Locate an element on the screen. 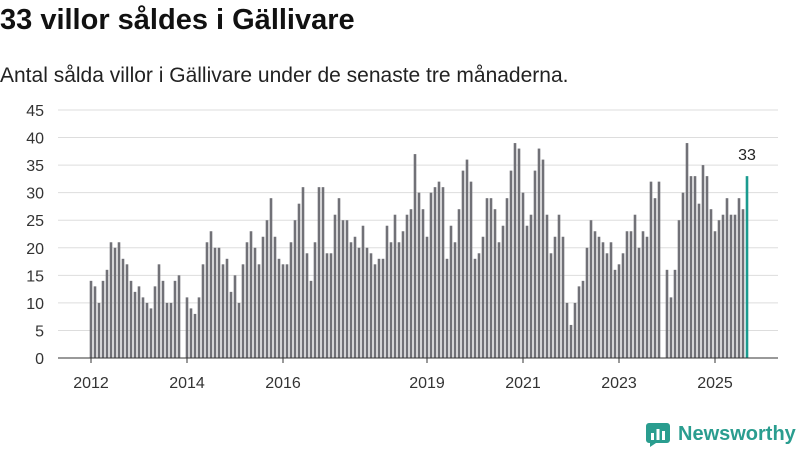 The width and height of the screenshot is (800, 450). y-tick-label: 10 is located at coordinates (35, 304).